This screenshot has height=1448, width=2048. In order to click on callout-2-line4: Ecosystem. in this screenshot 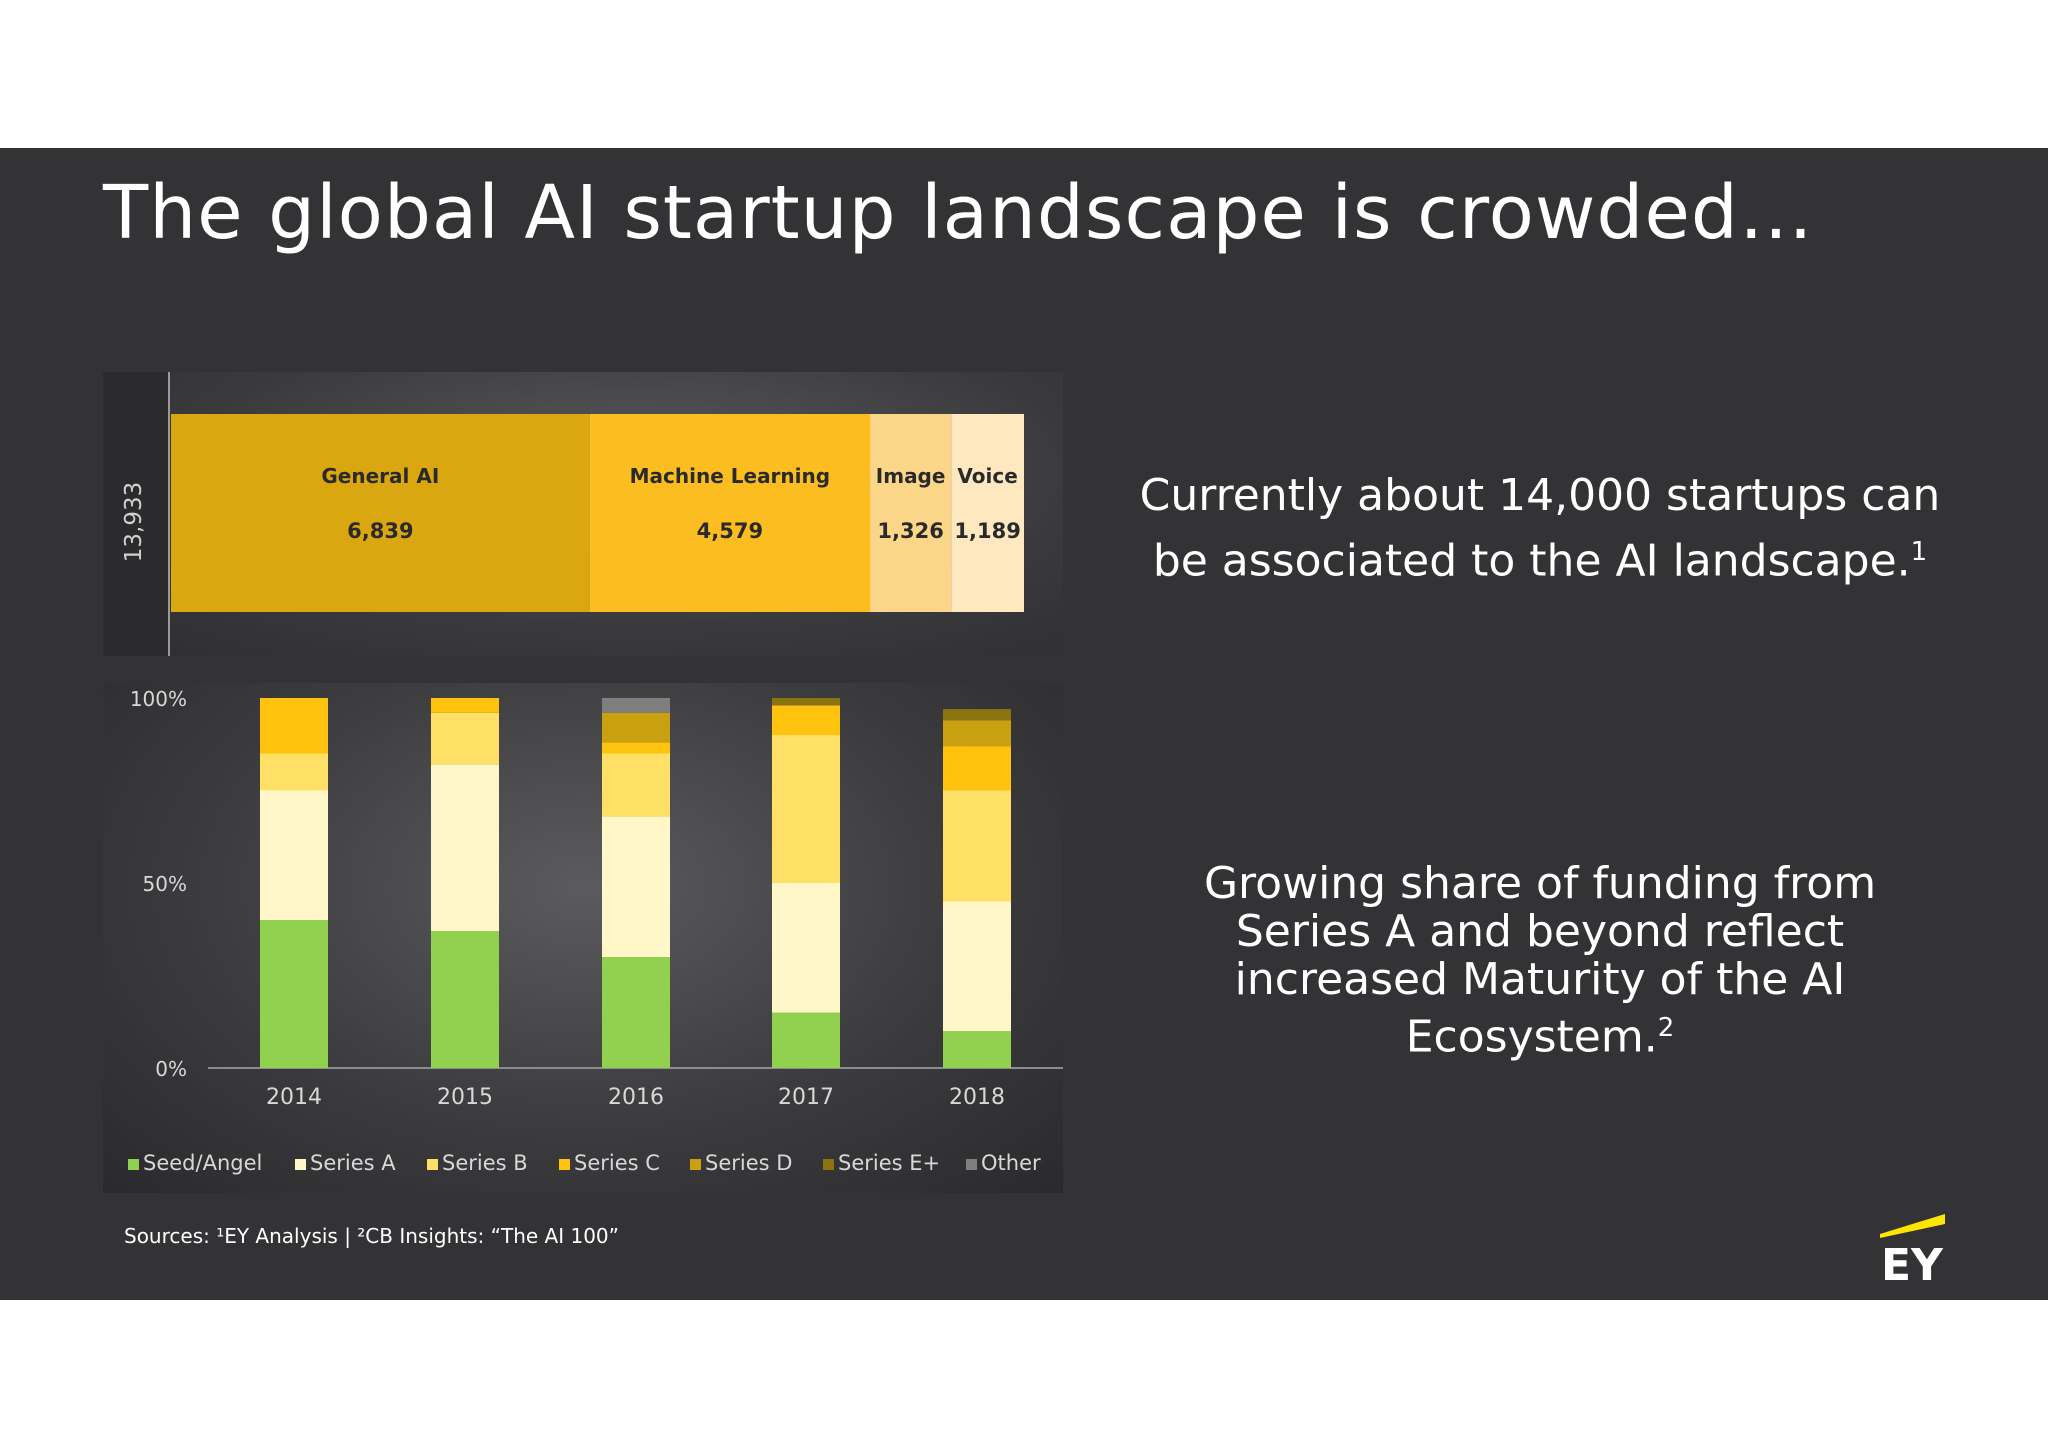, I will do `click(1531, 1037)`.